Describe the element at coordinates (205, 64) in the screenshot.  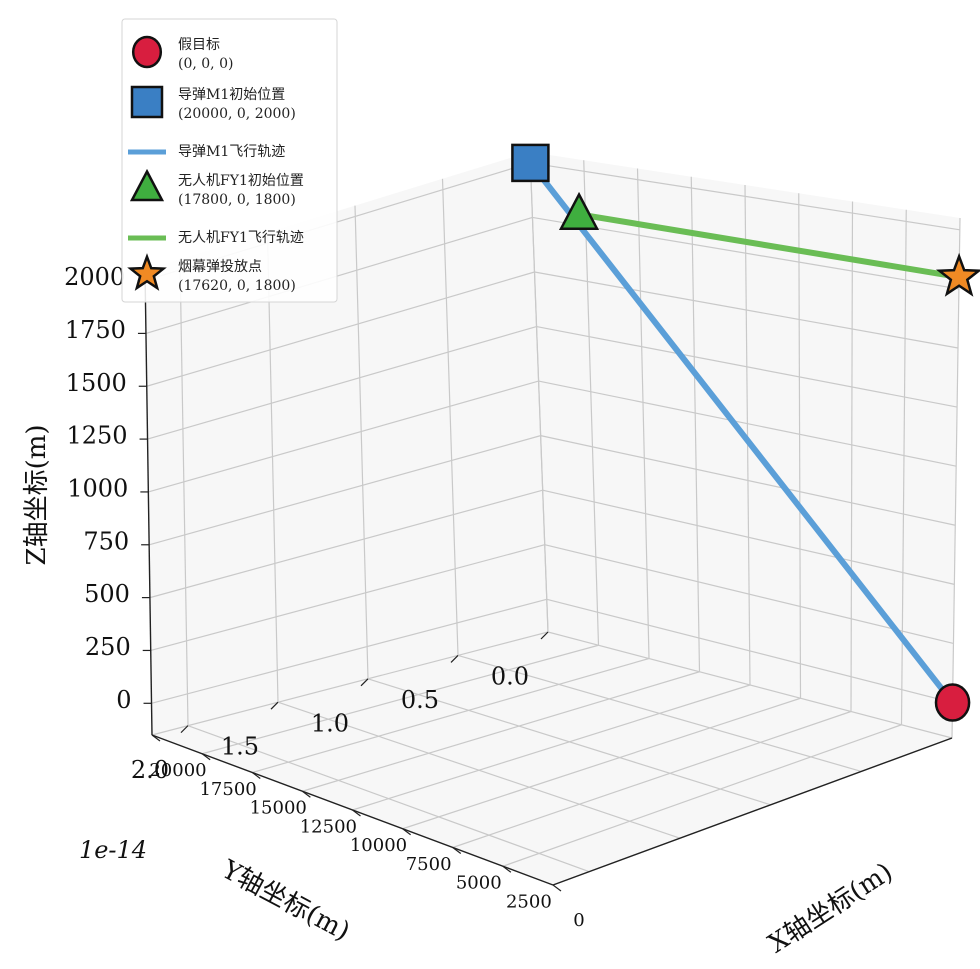
I see `legend-sublabel: (0, 0, 0)` at that location.